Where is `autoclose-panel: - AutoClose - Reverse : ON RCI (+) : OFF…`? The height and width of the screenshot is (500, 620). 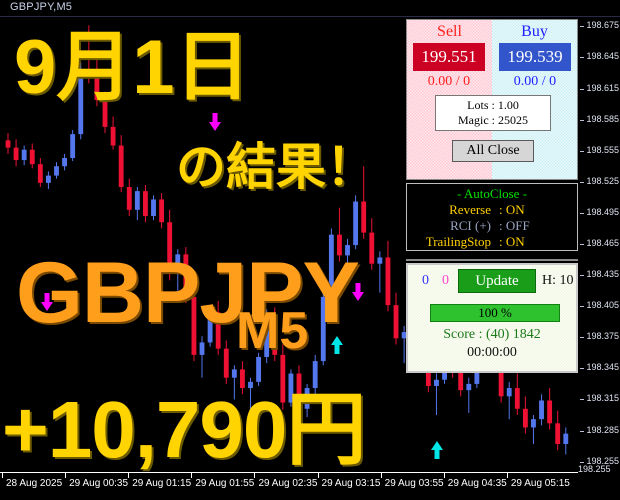 autoclose-panel: - AutoClose - Reverse : ON RCI (+) : OFF… is located at coordinates (492, 217).